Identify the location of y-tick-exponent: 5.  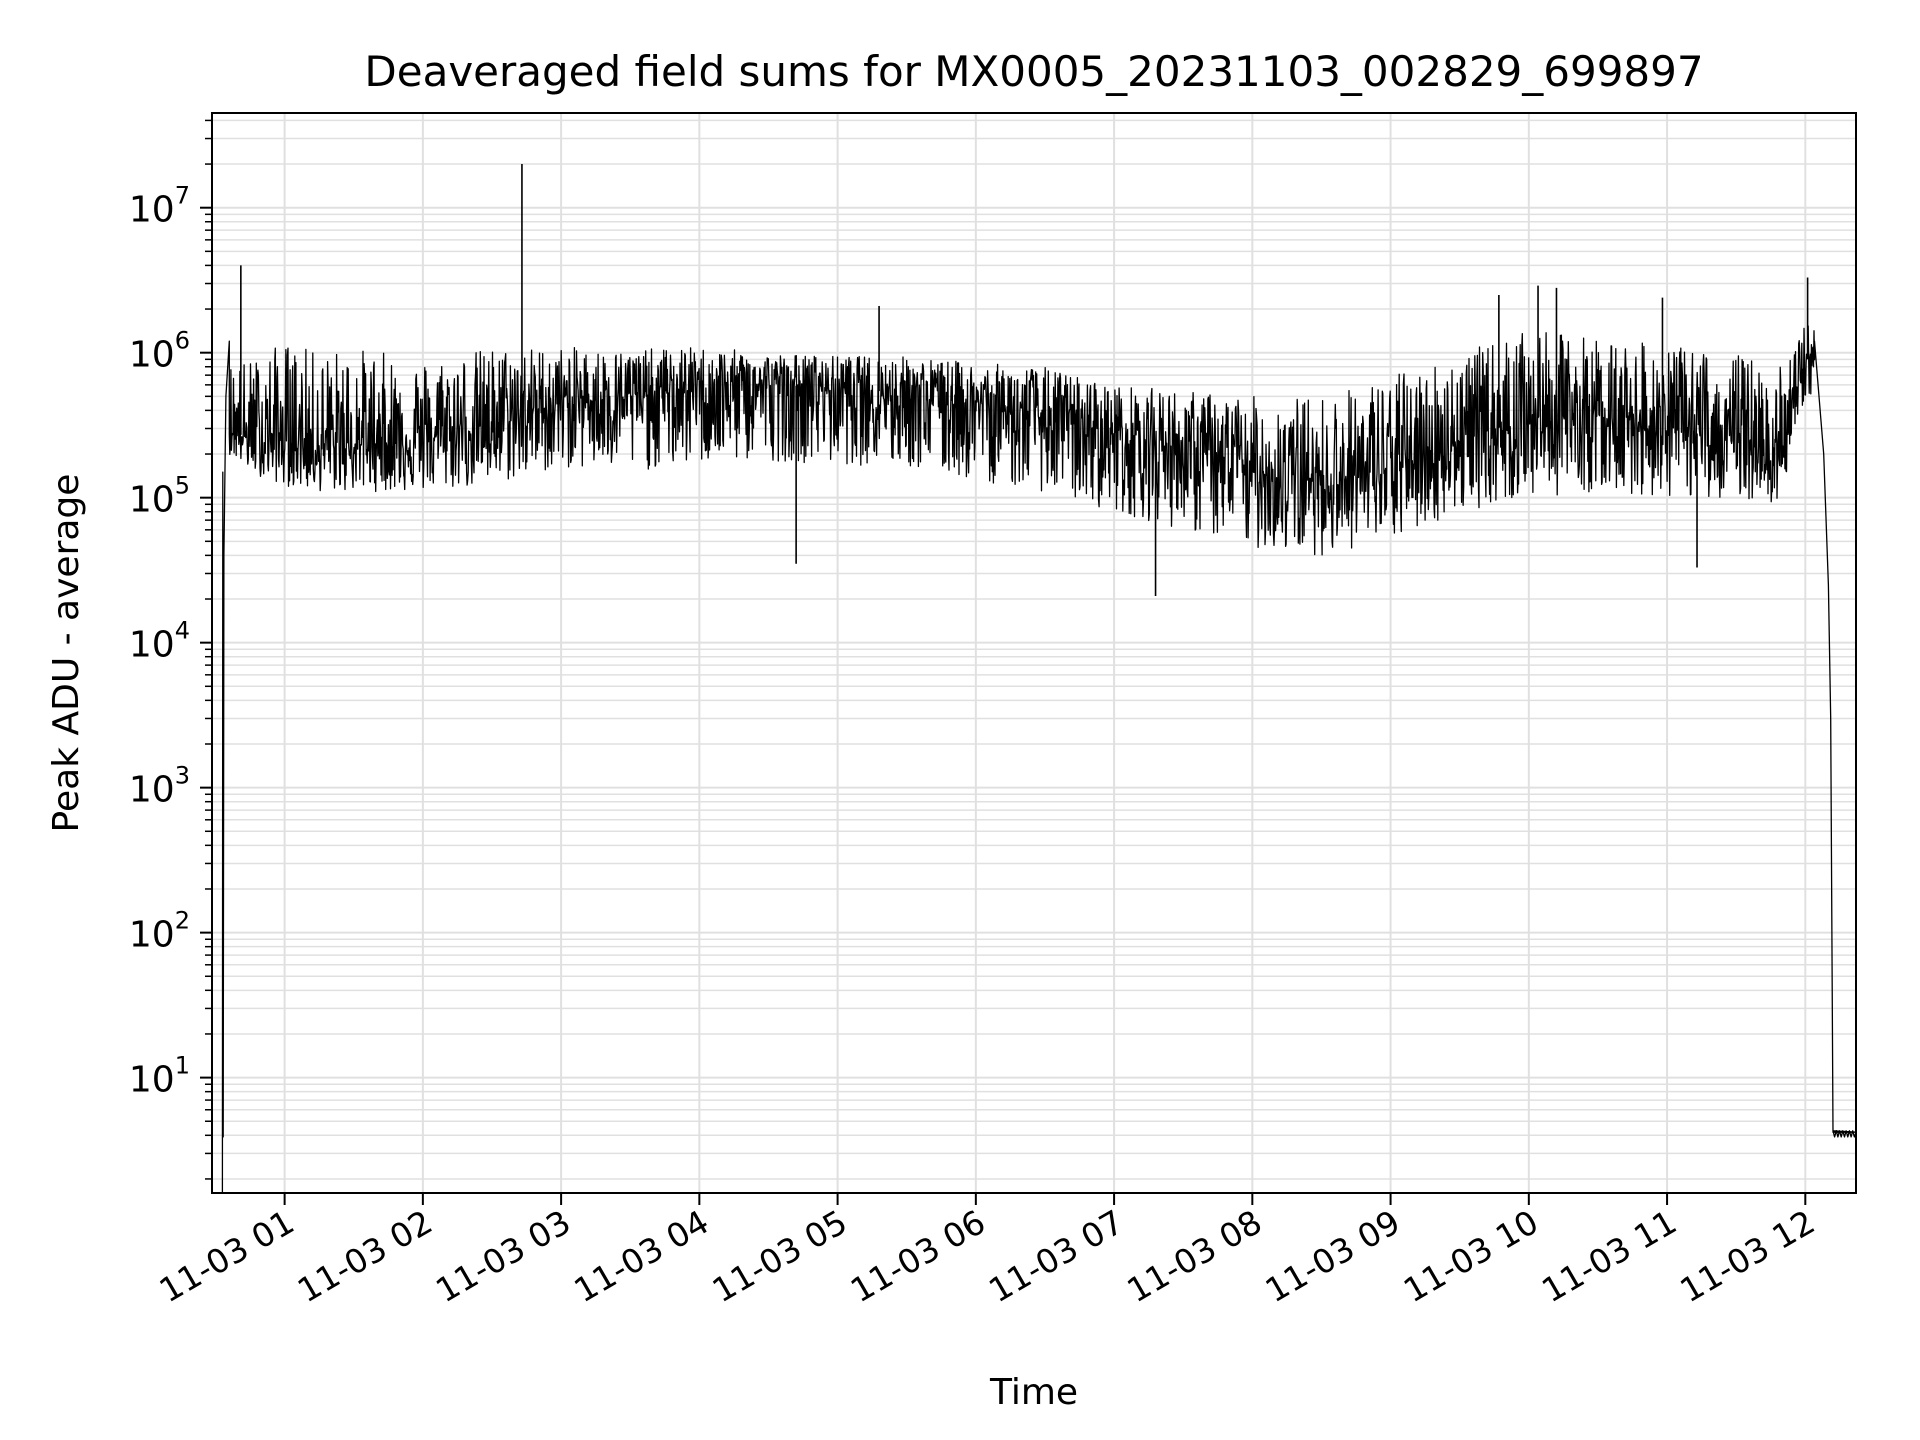
(182, 486).